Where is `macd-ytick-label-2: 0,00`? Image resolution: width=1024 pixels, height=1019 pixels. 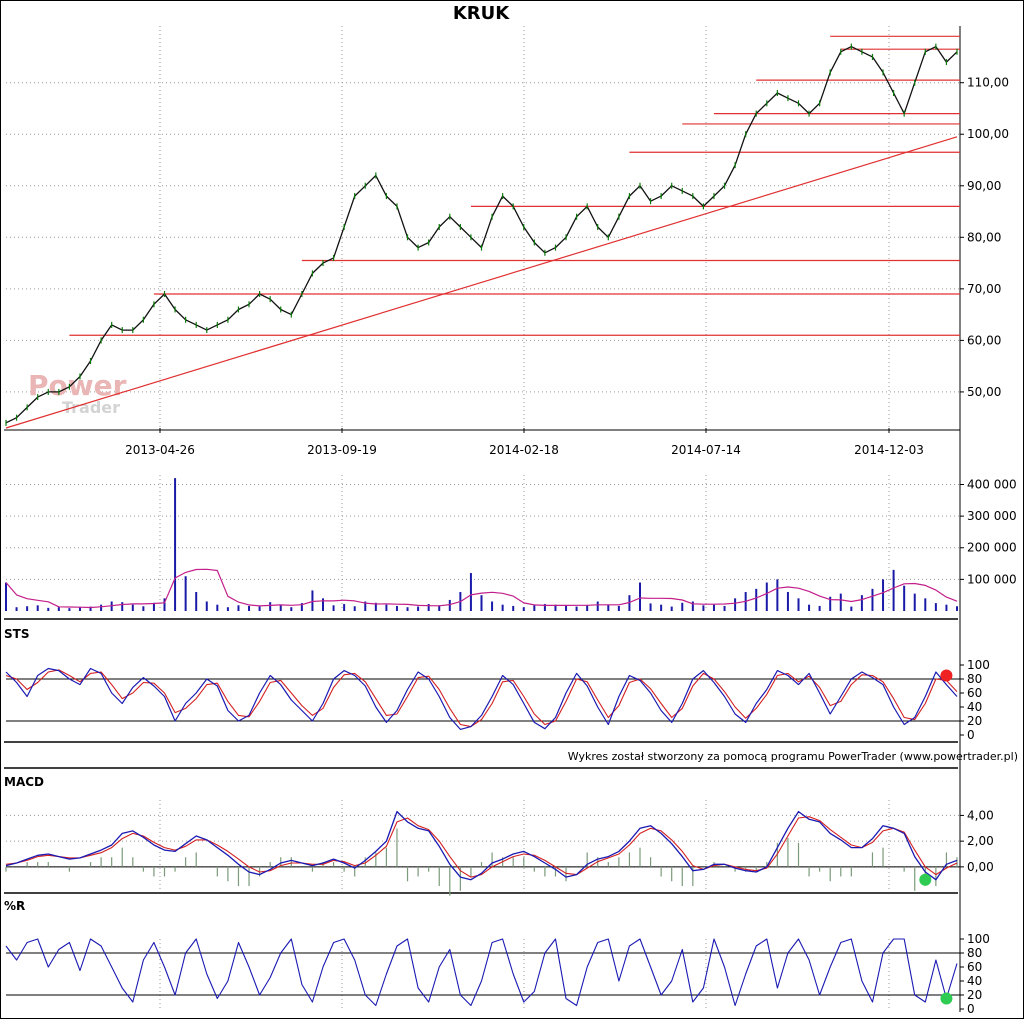 macd-ytick-label-2: 0,00 is located at coordinates (980, 867).